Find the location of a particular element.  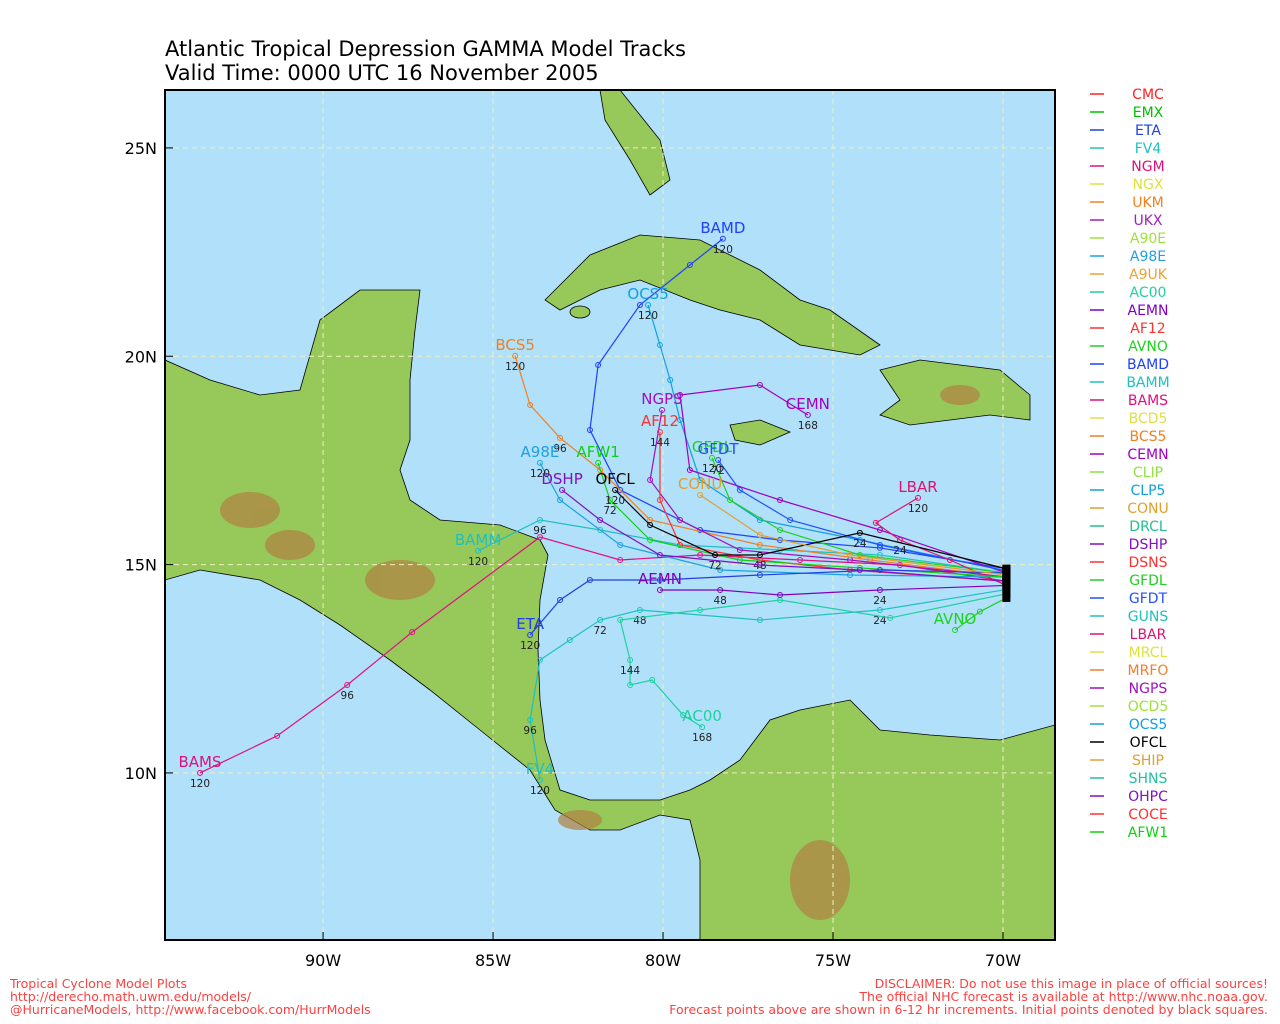

track-name: AC00 is located at coordinates (702, 716).